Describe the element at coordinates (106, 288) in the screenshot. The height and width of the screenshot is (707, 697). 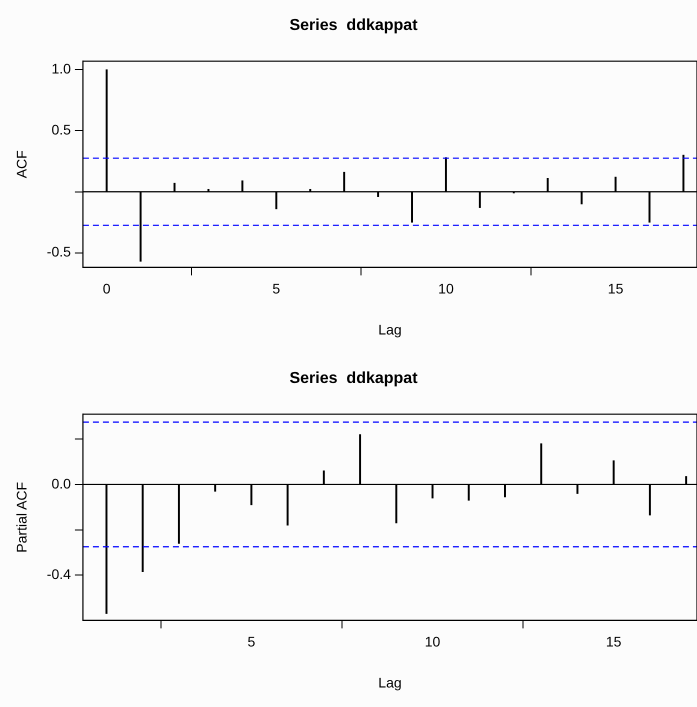
I see `x-tick-label: 0` at that location.